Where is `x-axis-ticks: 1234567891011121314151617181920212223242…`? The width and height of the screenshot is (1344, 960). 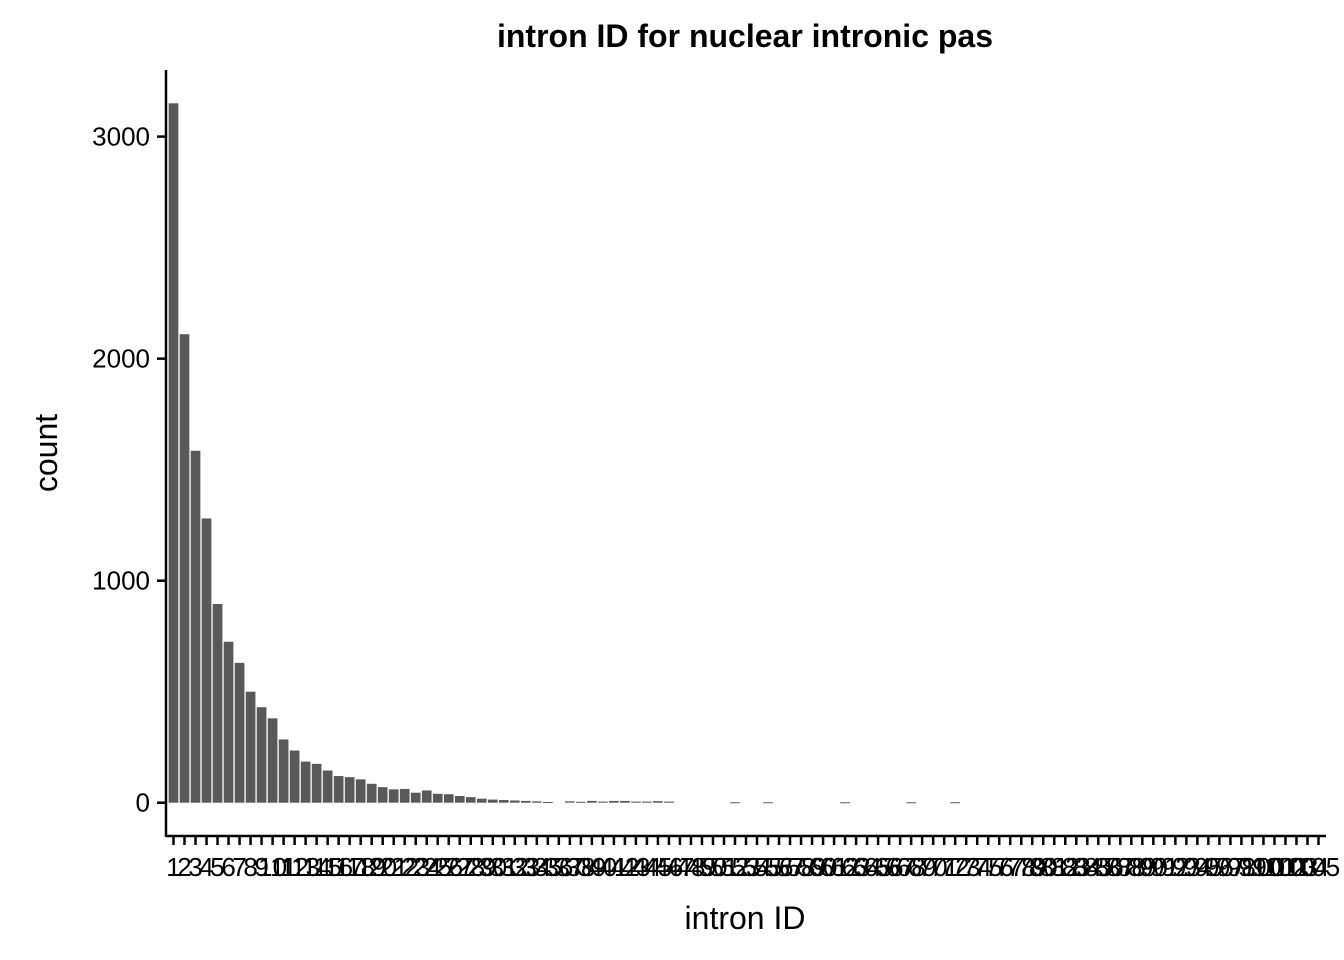 x-axis-ticks: 1234567891011121314151617181920212223242… is located at coordinates (753, 859).